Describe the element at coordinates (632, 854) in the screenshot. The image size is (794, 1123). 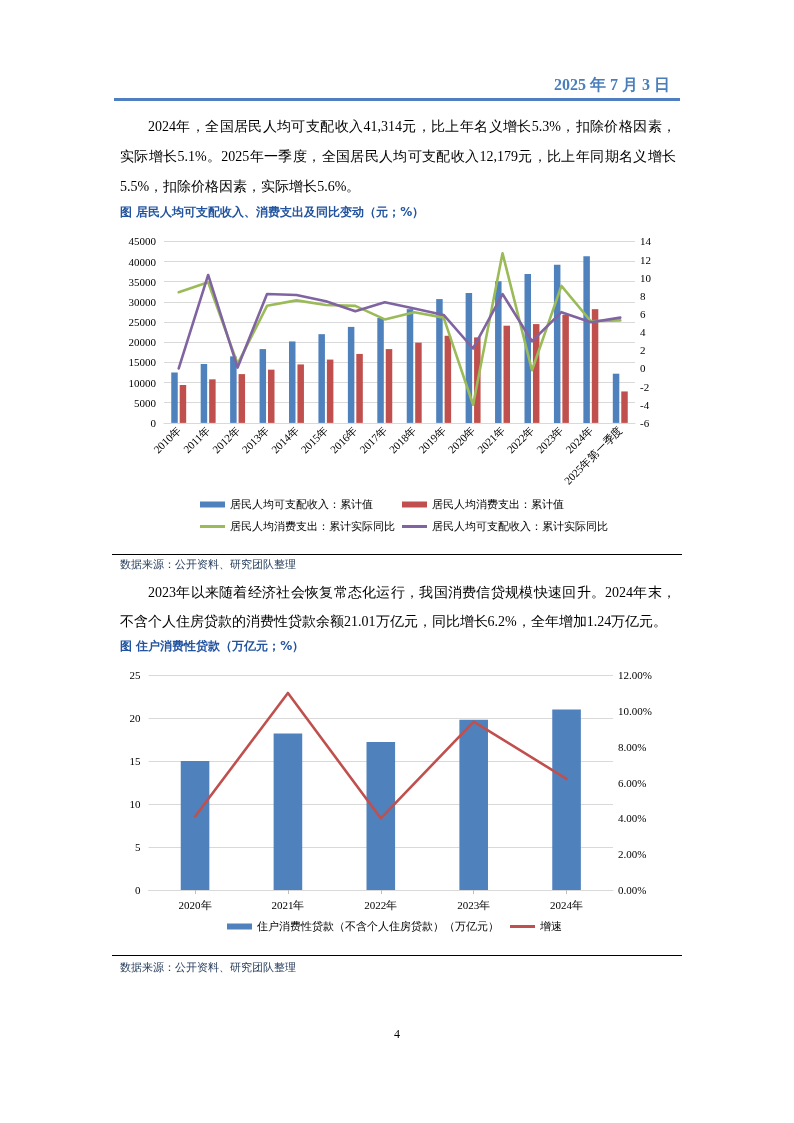
I see `y2-tick-label: 2.00%` at that location.